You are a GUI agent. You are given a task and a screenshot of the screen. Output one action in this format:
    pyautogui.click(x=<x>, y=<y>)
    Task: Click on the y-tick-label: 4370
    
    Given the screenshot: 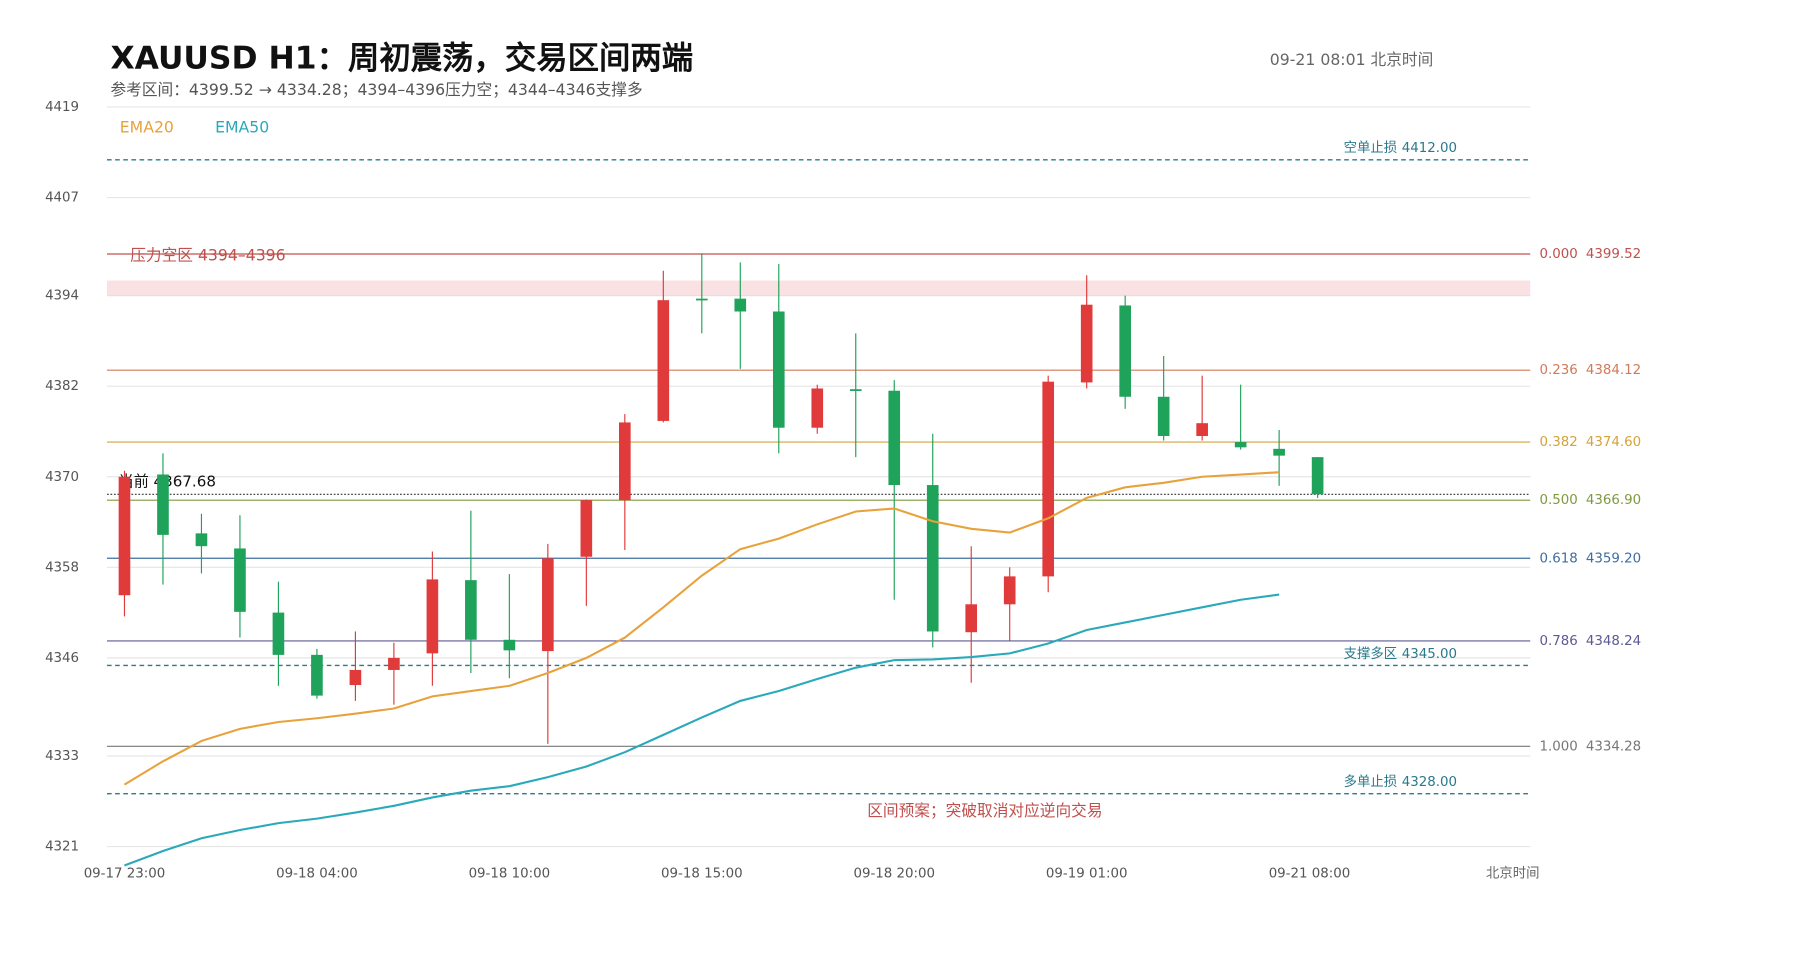 What is the action you would take?
    pyautogui.click(x=62, y=477)
    